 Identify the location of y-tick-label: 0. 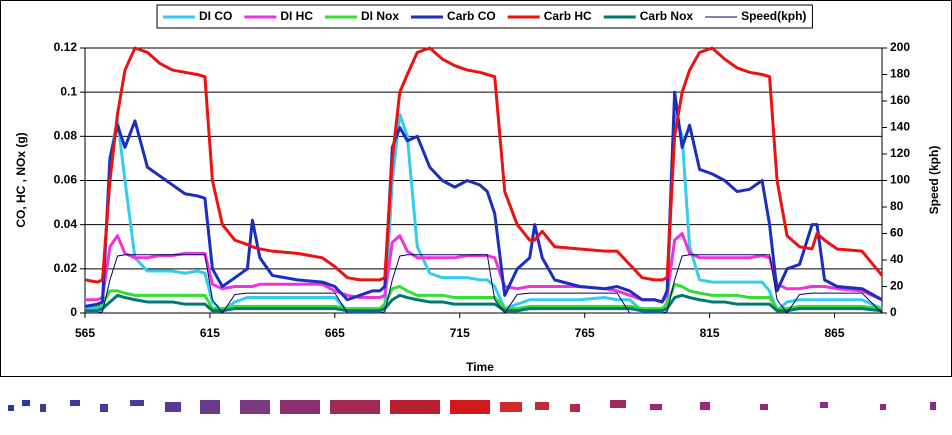
(73, 312).